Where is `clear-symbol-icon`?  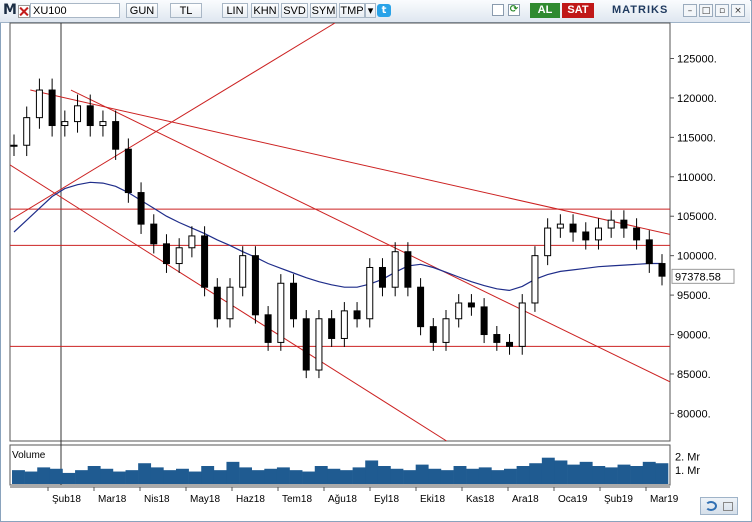
clear-symbol-icon is located at coordinates (24, 11).